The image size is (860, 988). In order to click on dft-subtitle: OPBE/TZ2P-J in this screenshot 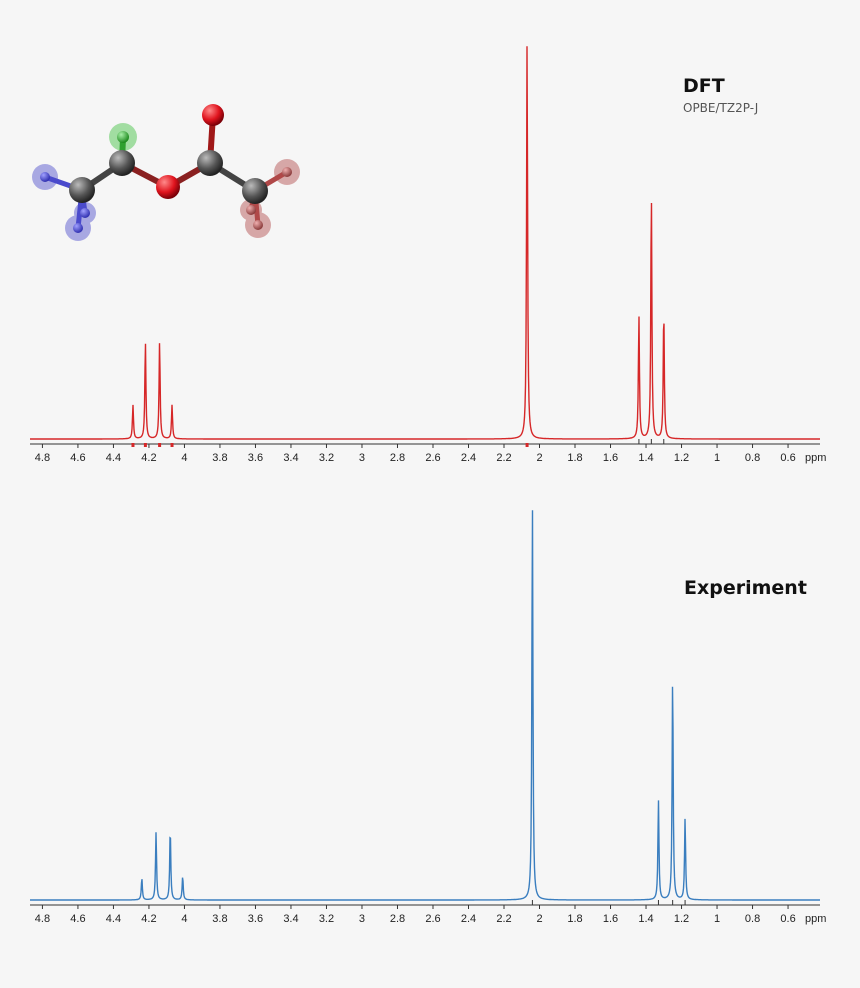, I will do `click(721, 108)`.